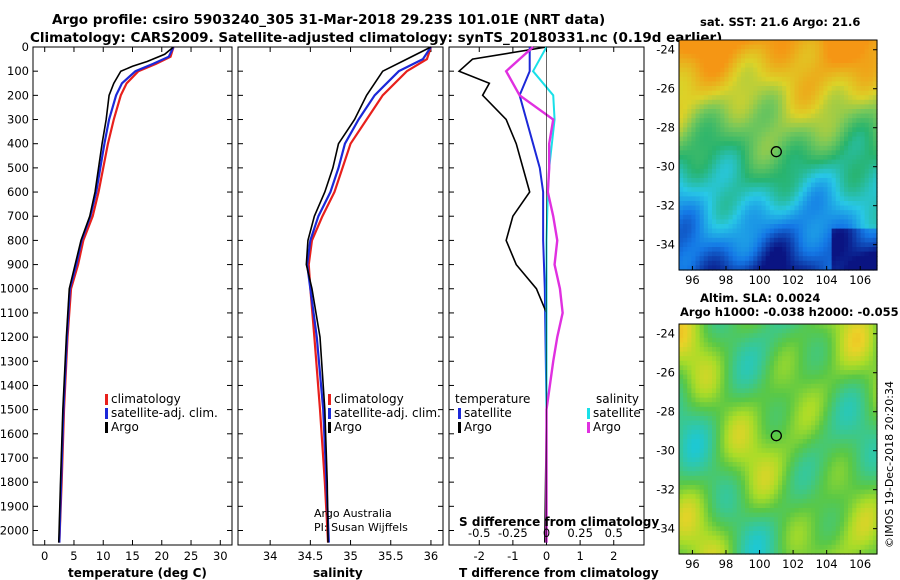  What do you see at coordinates (25, 47) in the screenshot?
I see `y-tick-label: 0` at bounding box center [25, 47].